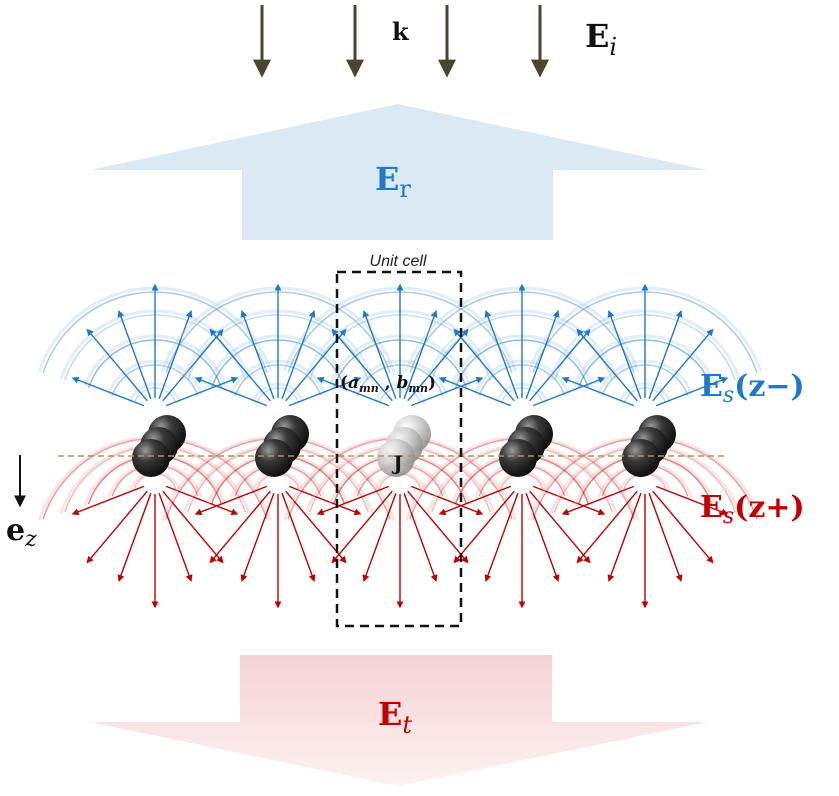 This screenshot has height=796, width=839. Describe the element at coordinates (395, 717) in the screenshot. I see `transmitted-field-label: Et` at that location.